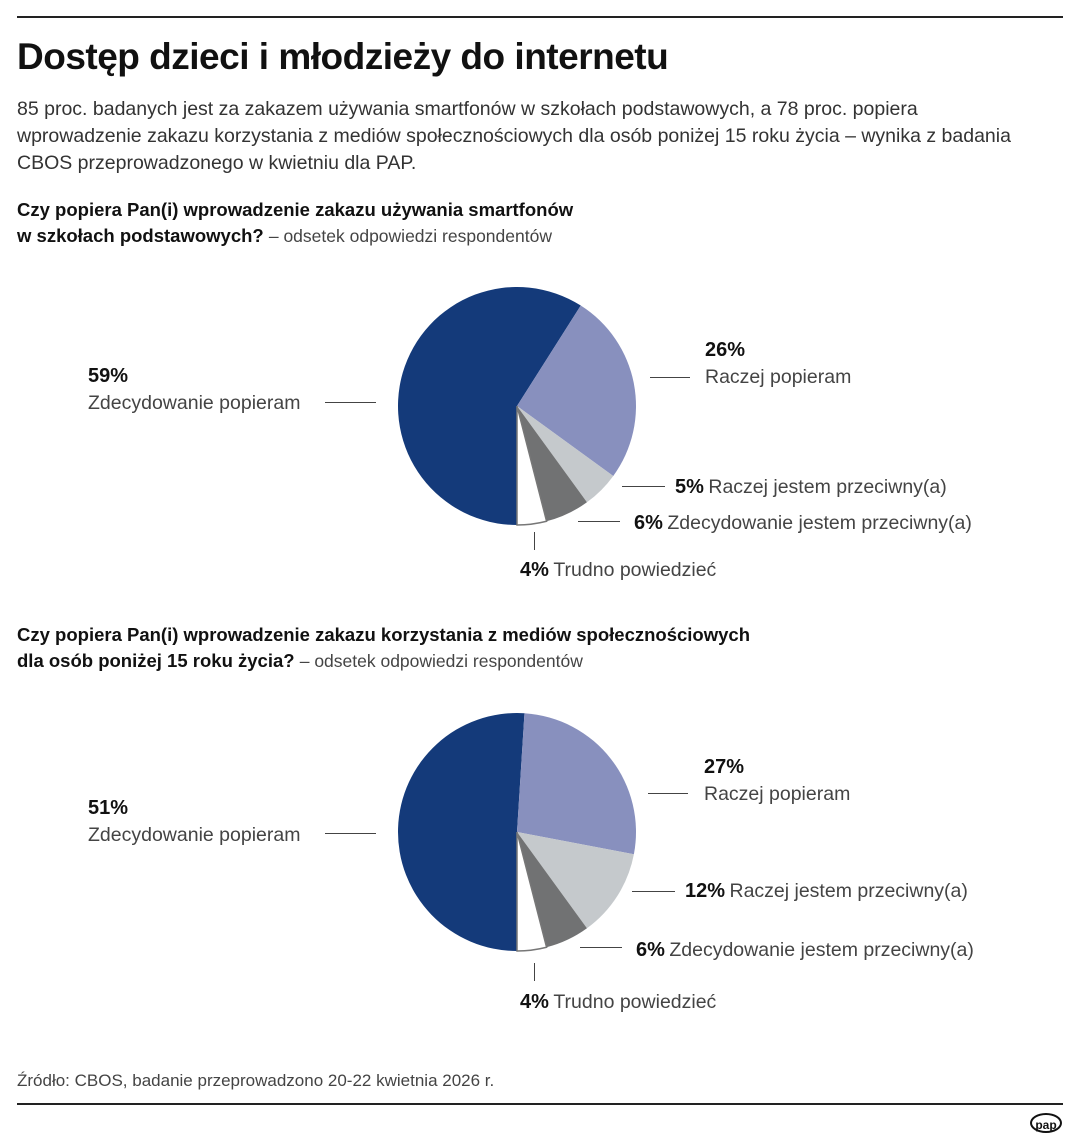  What do you see at coordinates (540, 17) in the screenshot?
I see `top-rule` at bounding box center [540, 17].